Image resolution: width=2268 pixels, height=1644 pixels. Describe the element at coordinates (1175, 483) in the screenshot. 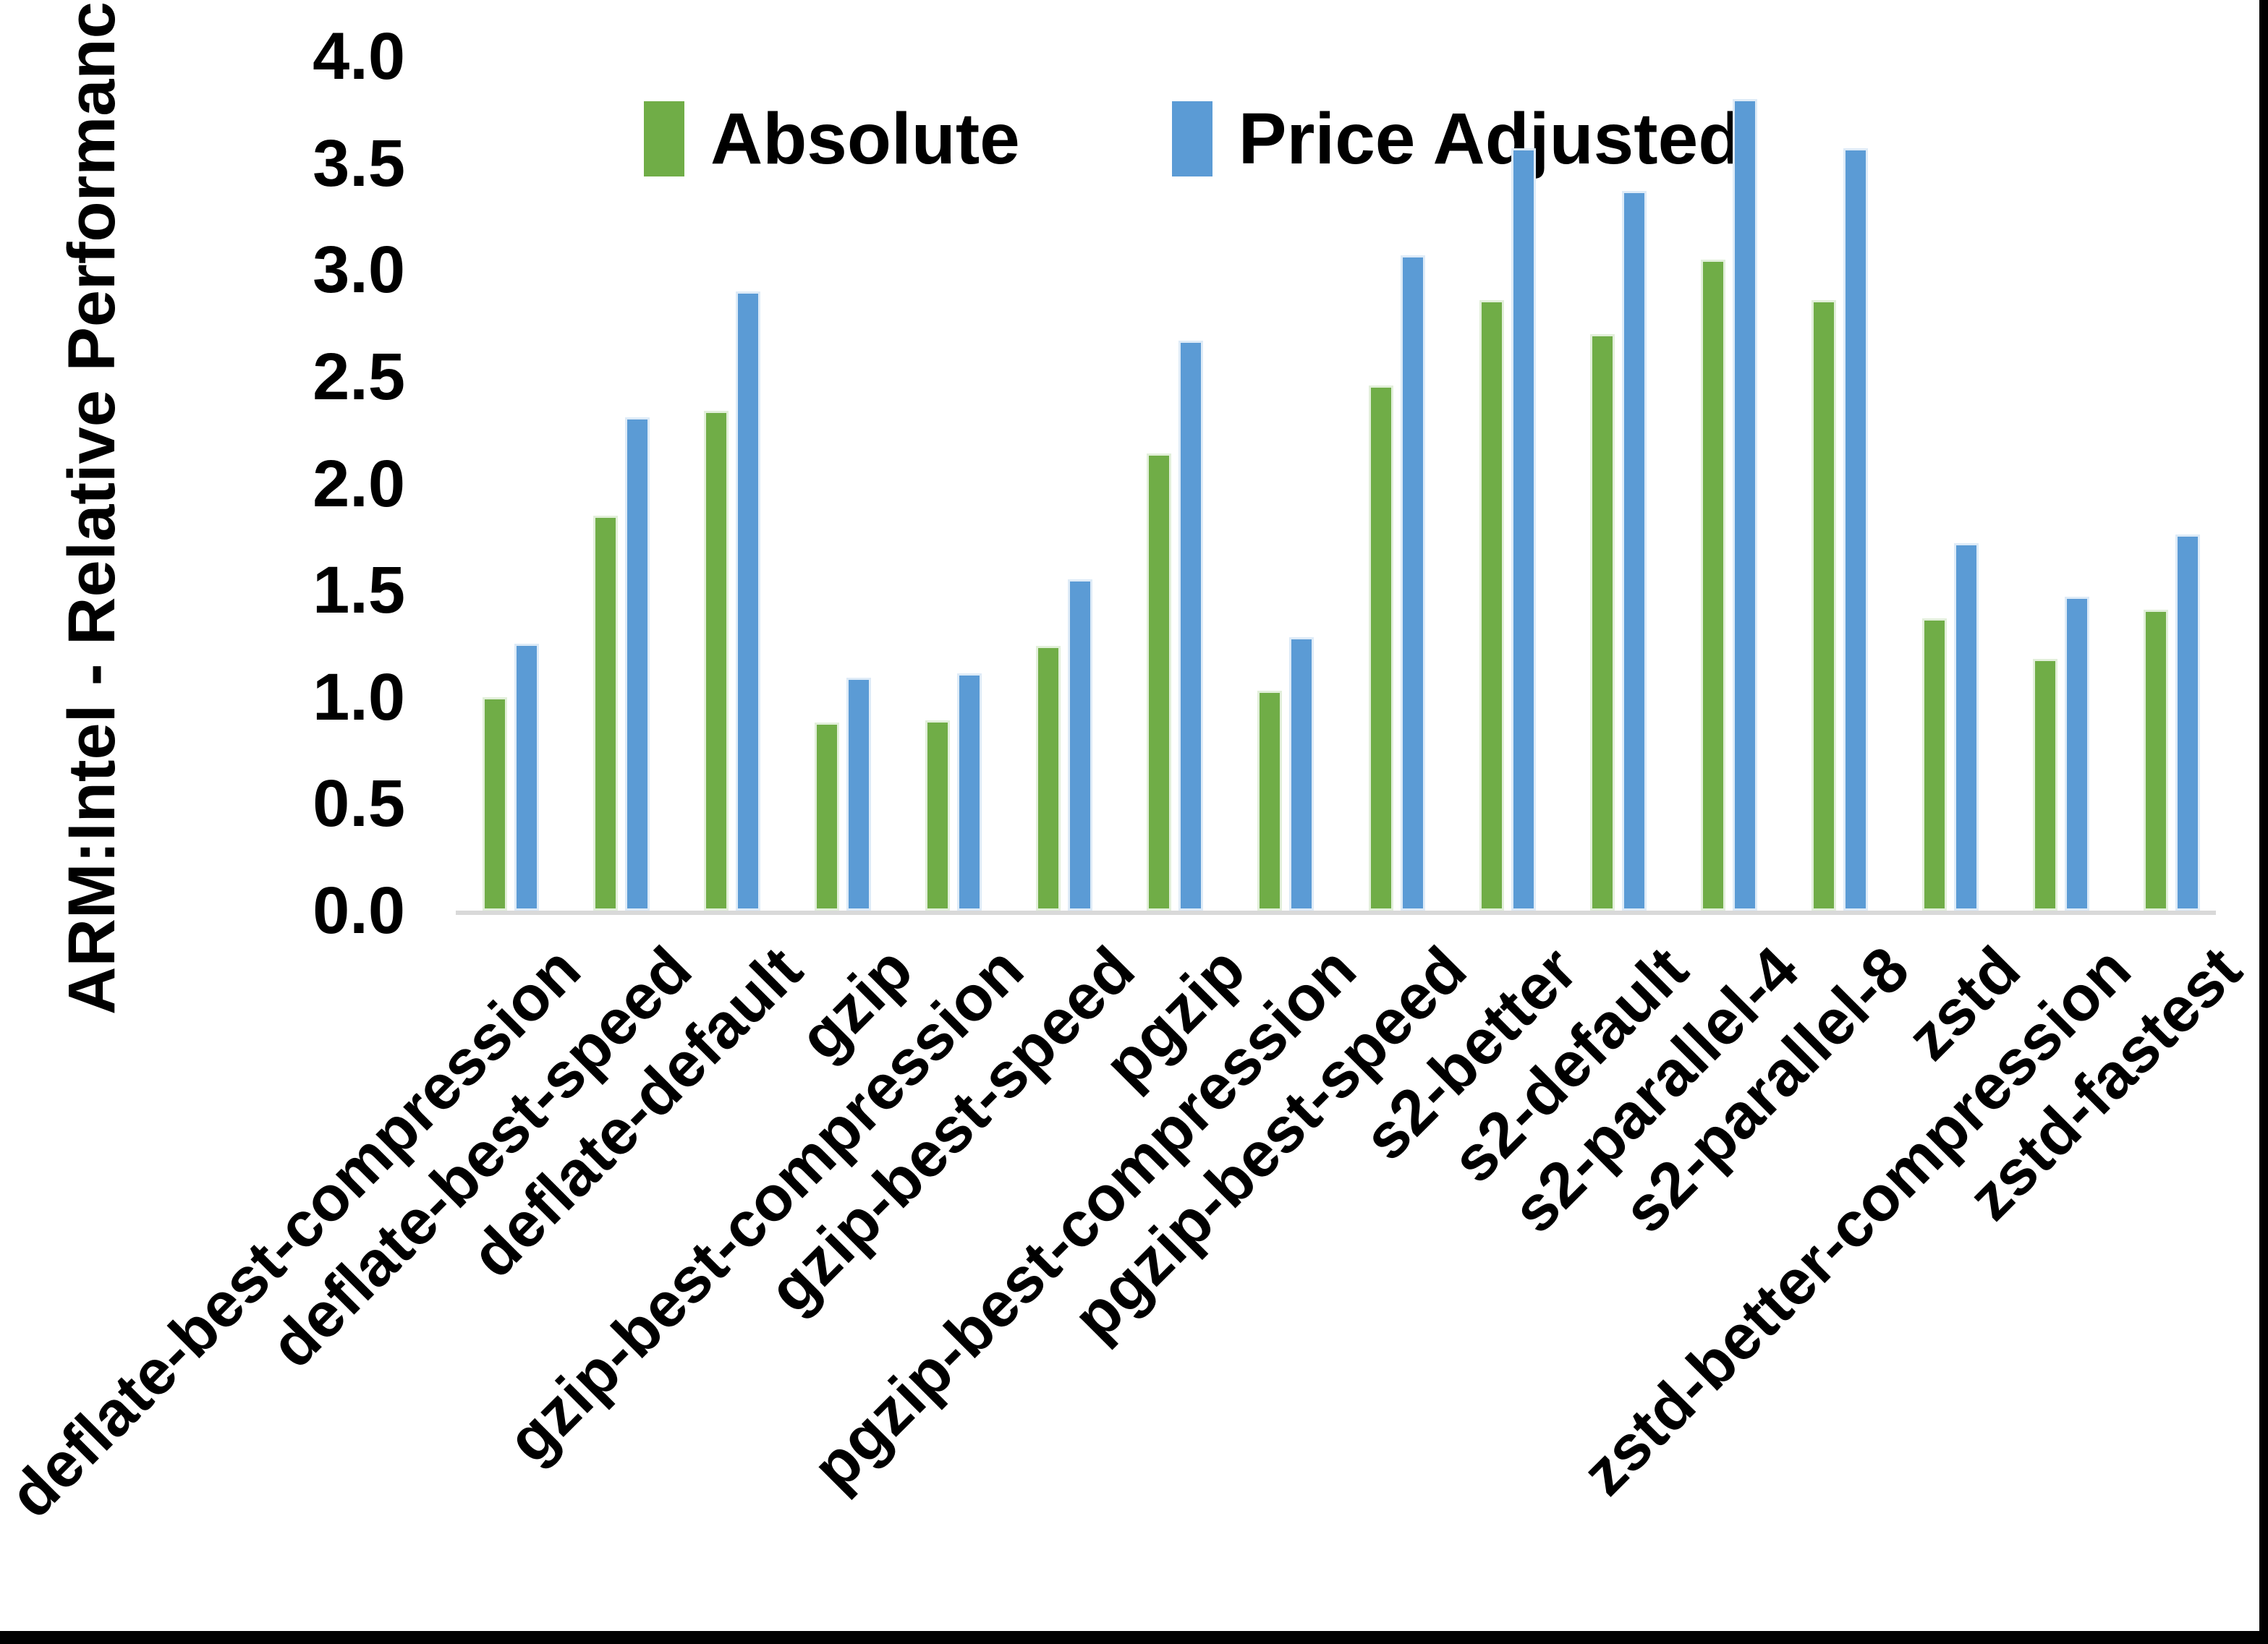

I see `bar-group-pgzip` at that location.